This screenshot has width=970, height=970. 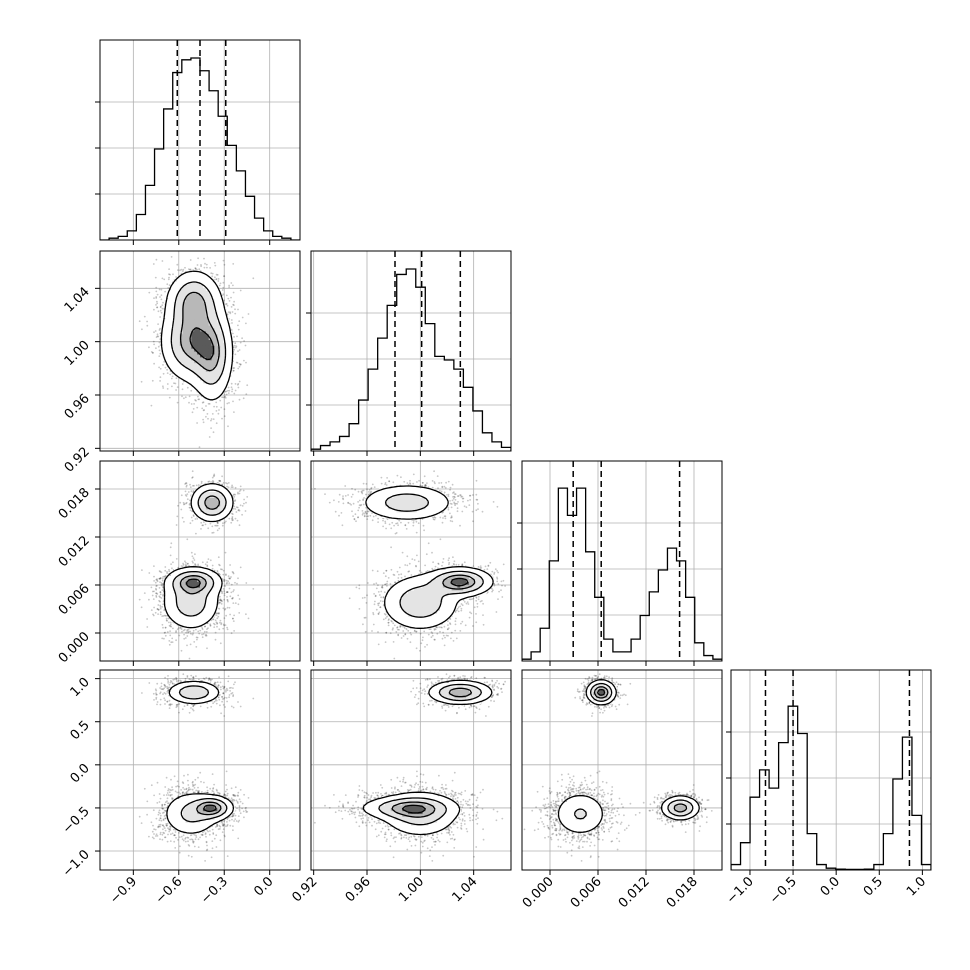 What do you see at coordinates (358, 889) in the screenshot?
I see `x-tick-label: 0.96` at bounding box center [358, 889].